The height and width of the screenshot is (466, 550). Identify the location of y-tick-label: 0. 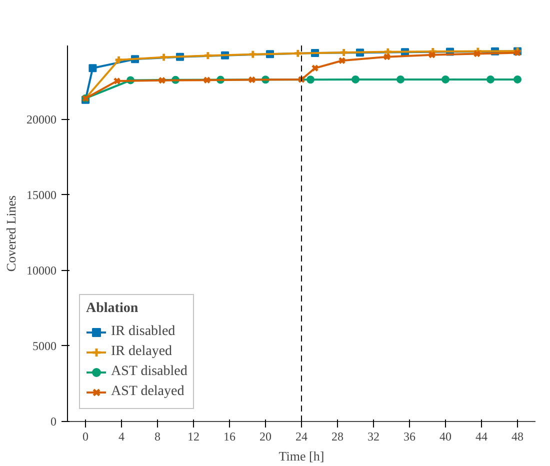
(53, 421).